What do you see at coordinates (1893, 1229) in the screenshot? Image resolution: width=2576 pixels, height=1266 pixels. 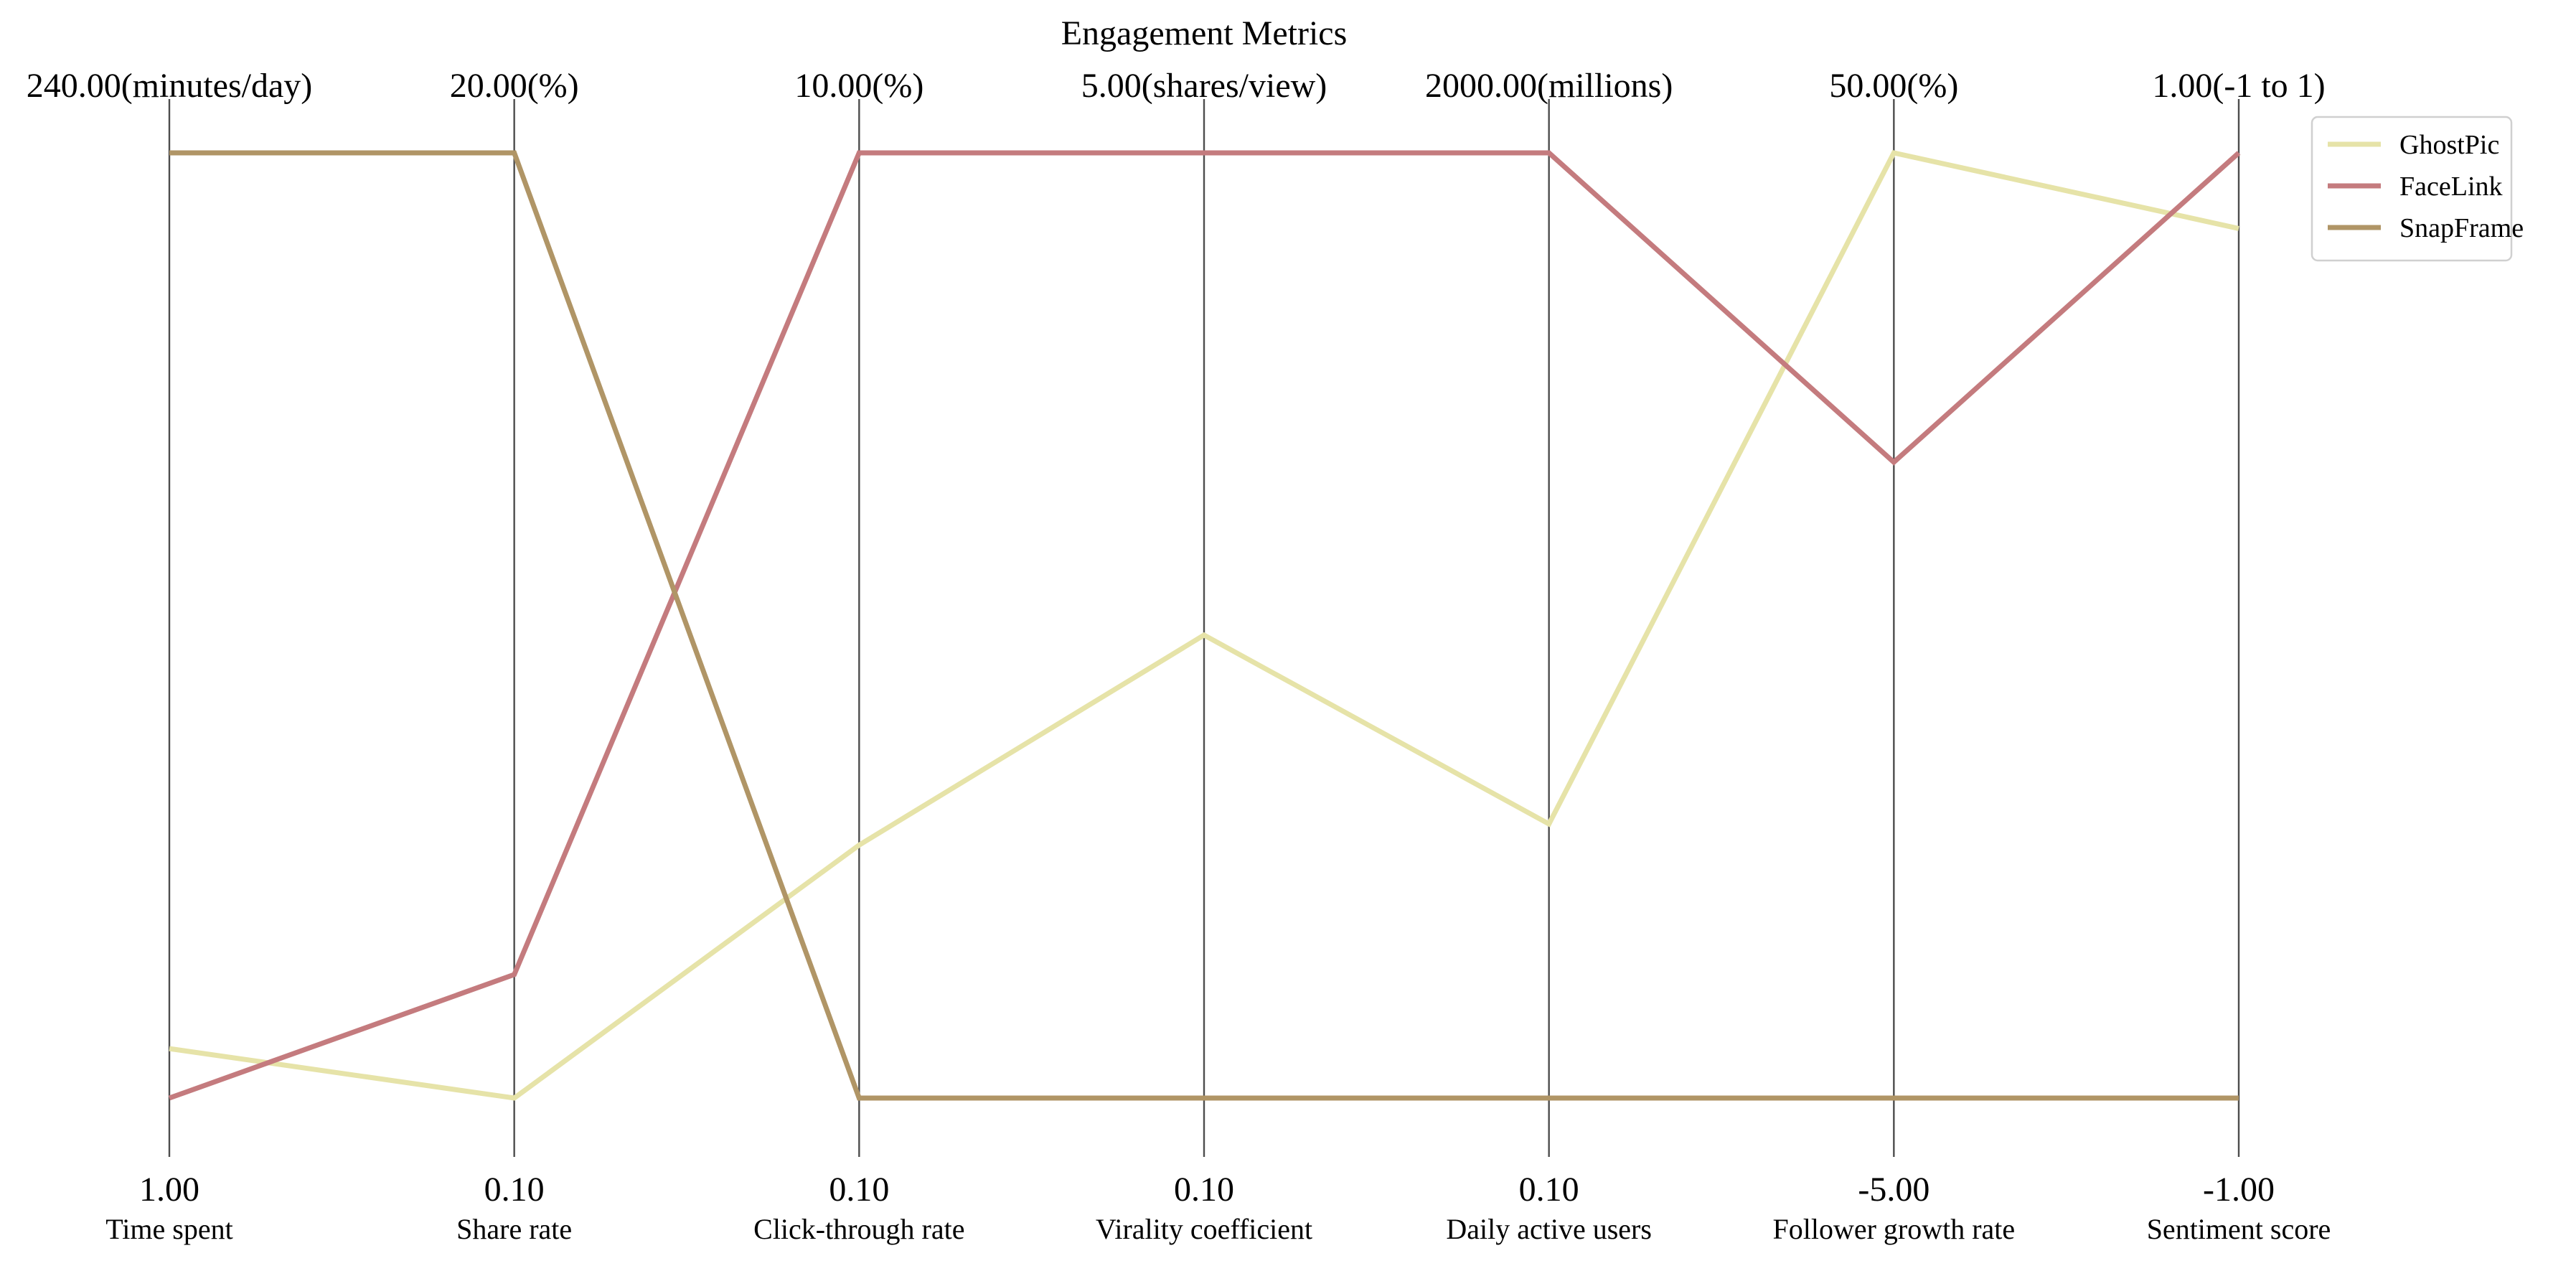 I see `axis-title-follower-growth-rate: Follower growth rate` at bounding box center [1893, 1229].